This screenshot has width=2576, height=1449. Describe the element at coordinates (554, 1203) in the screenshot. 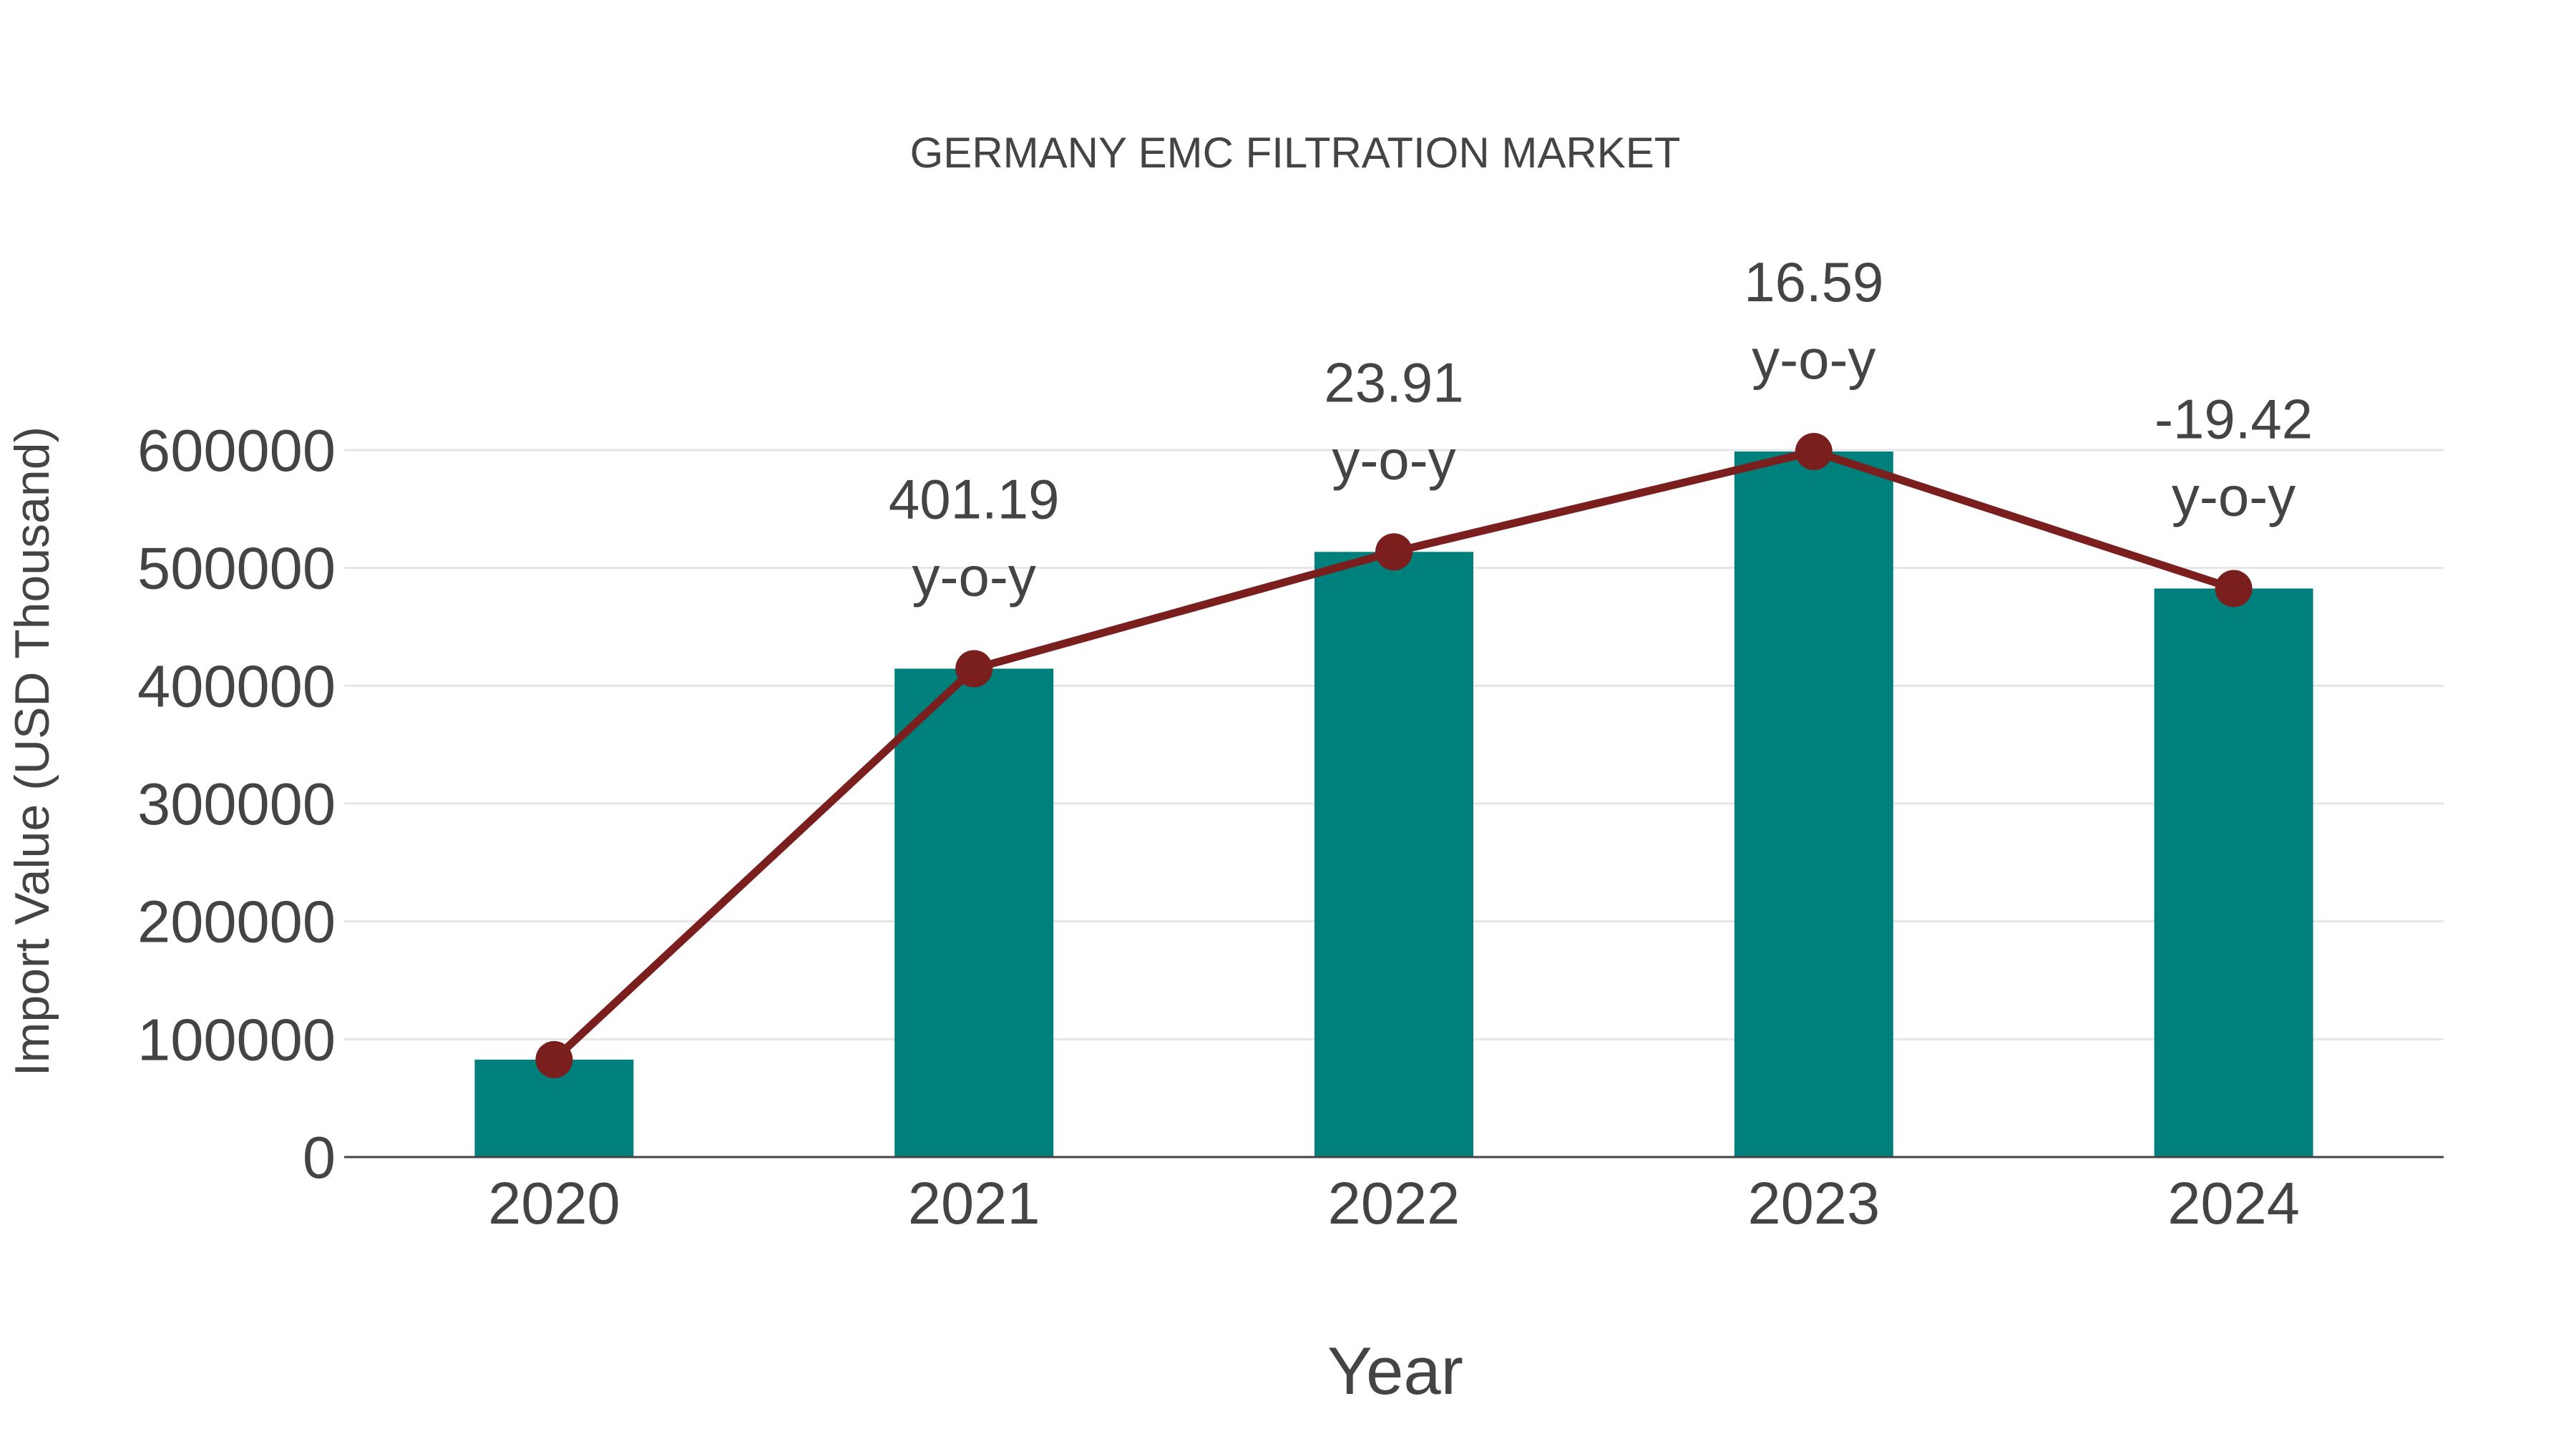

I see `x-tick-label: 2020` at that location.